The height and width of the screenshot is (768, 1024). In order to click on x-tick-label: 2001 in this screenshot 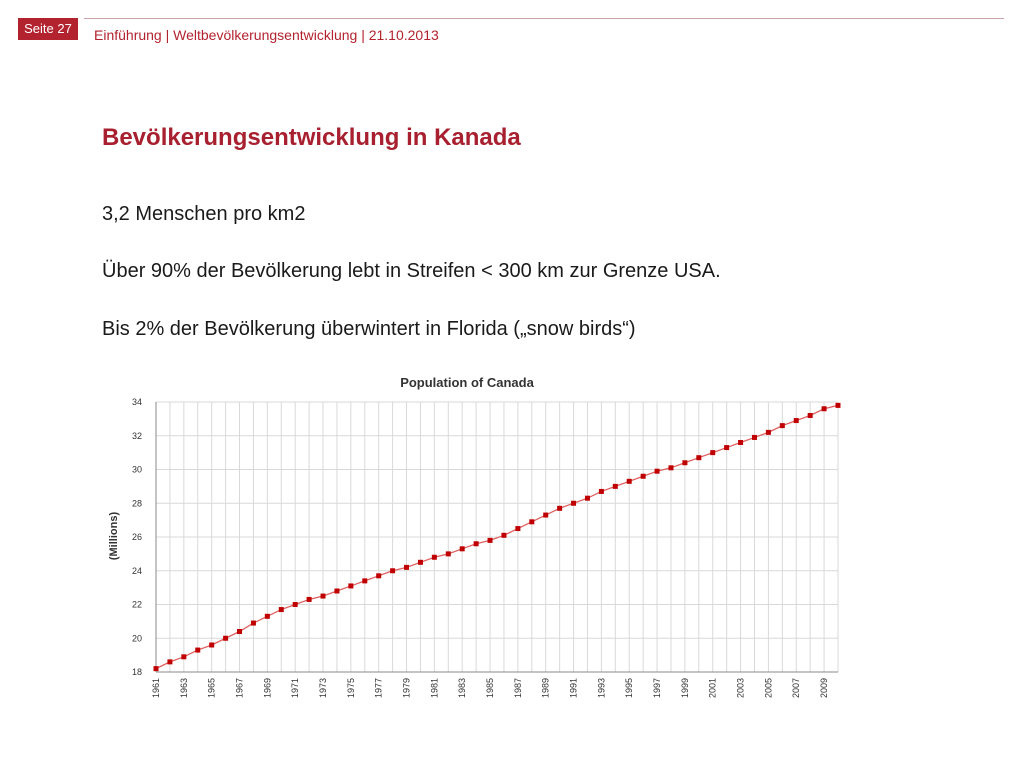, I will do `click(713, 688)`.